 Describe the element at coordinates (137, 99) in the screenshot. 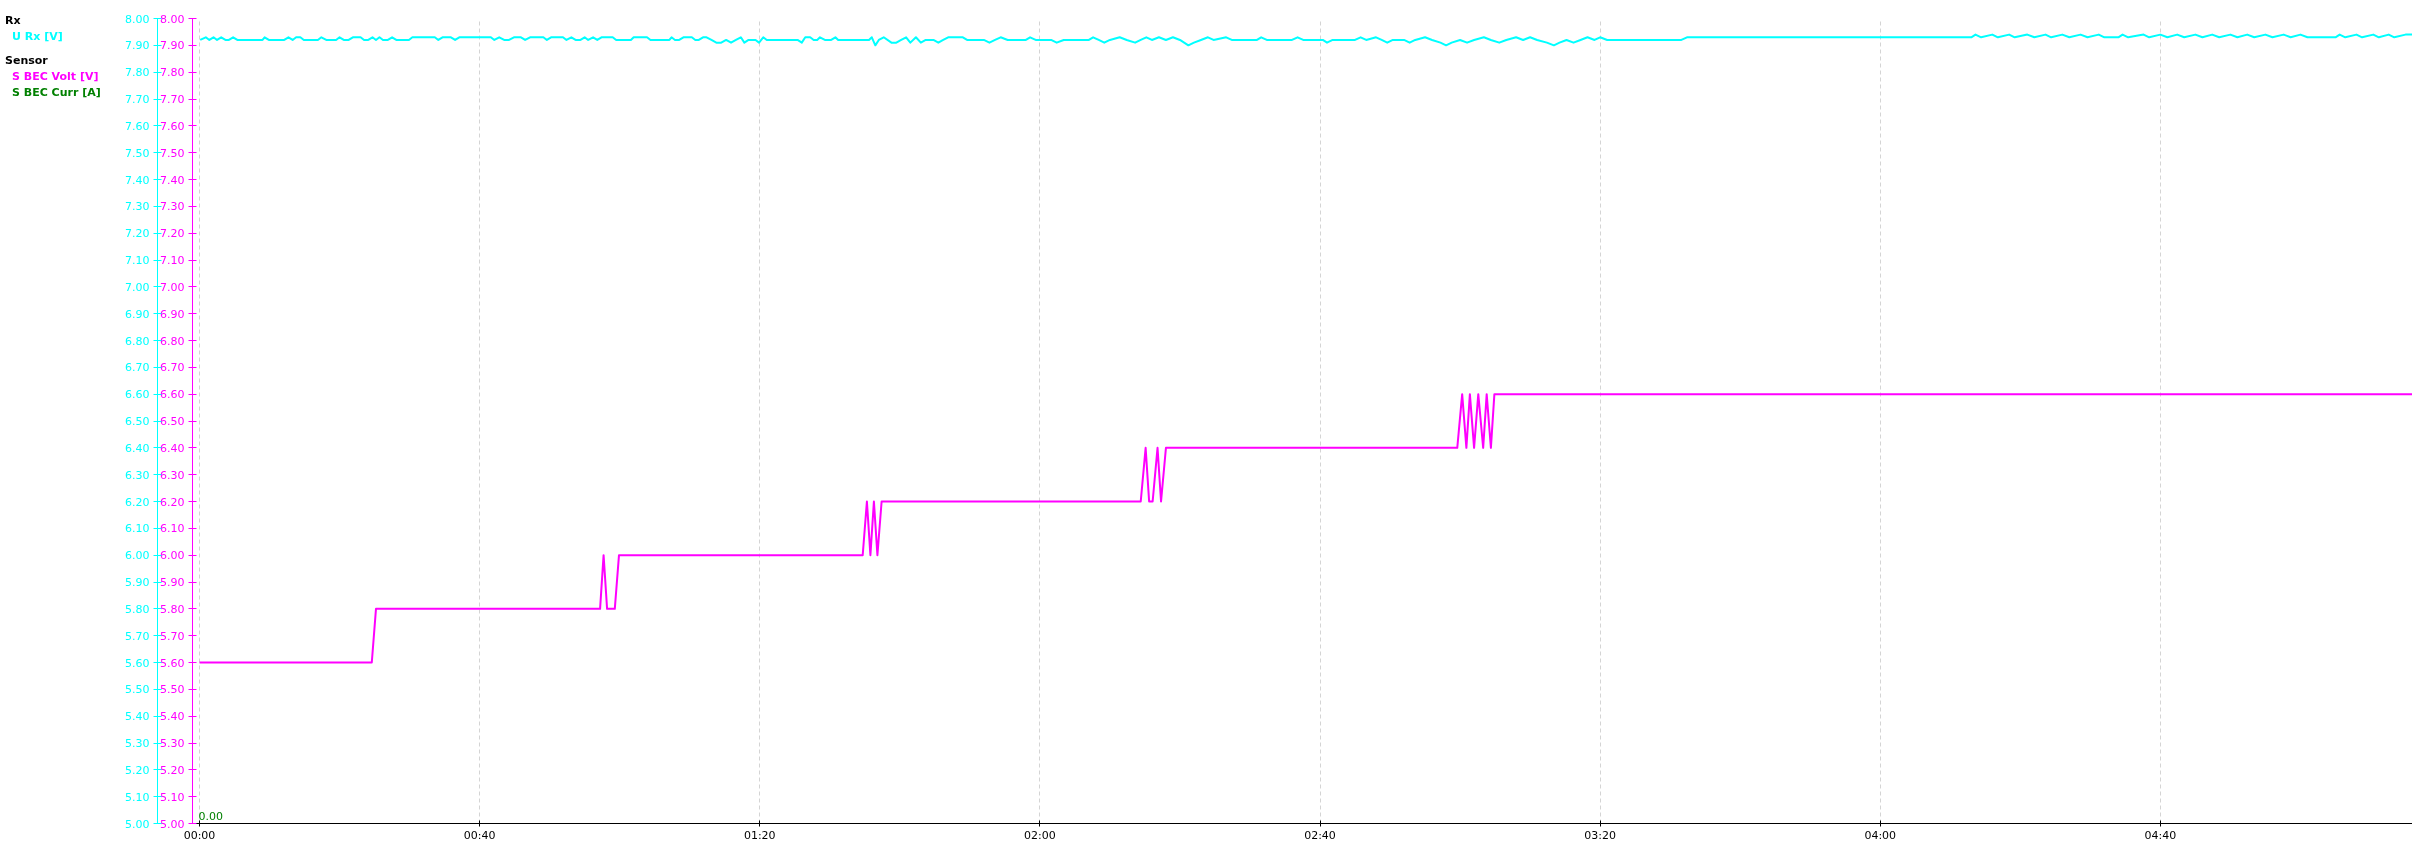

I see `y-tick-label: 7.70` at that location.